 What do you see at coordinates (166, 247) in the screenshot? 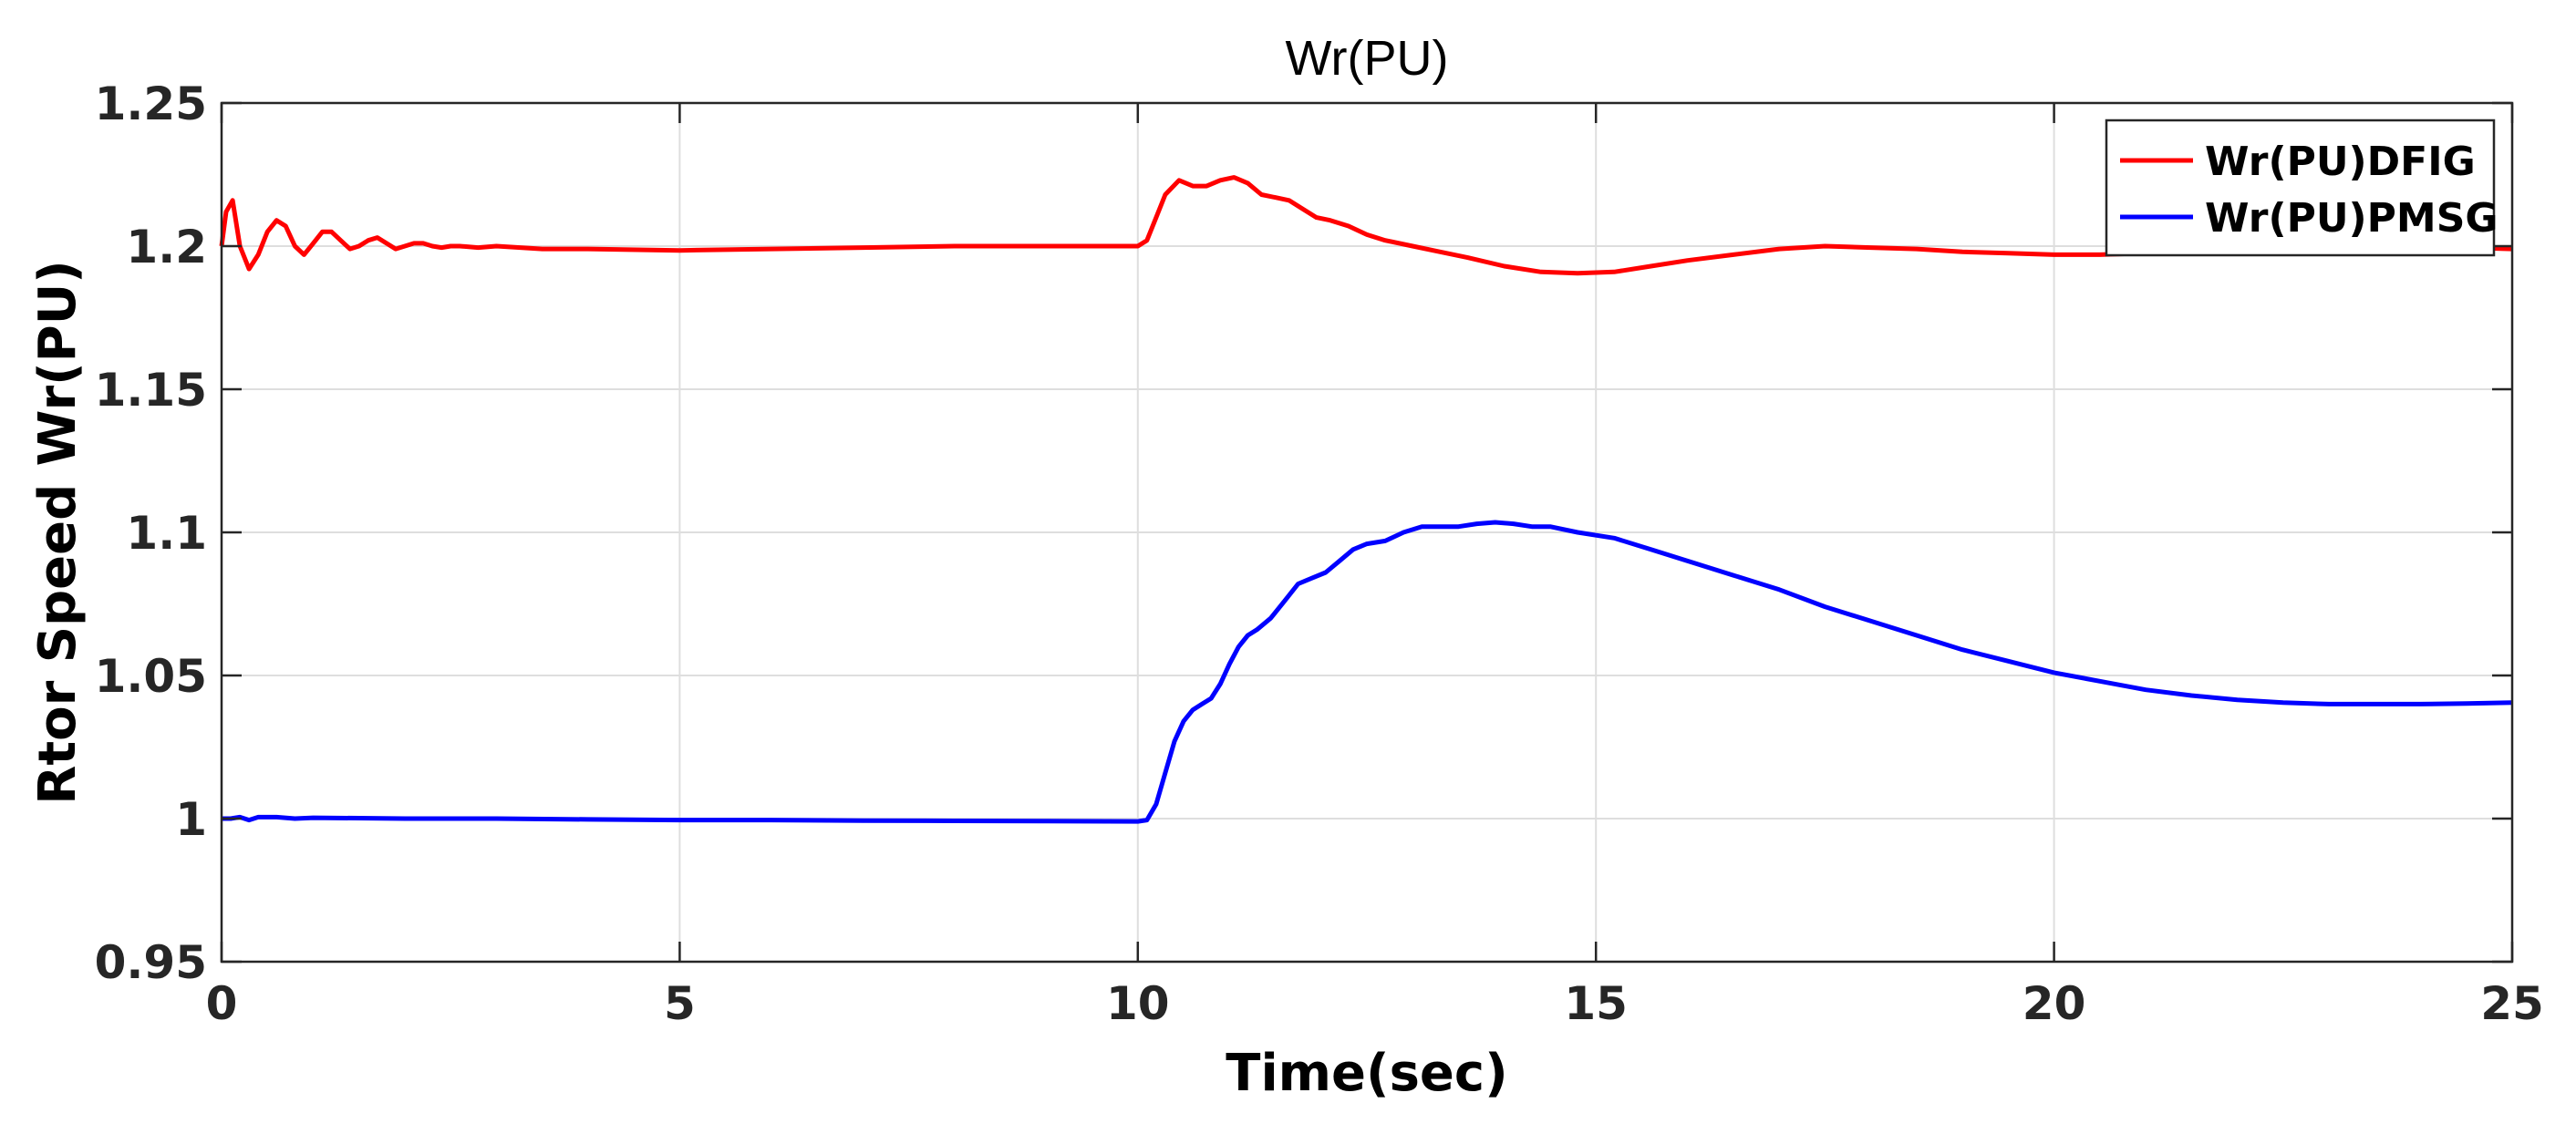
I see `y-tick-label: 1.2` at bounding box center [166, 247].